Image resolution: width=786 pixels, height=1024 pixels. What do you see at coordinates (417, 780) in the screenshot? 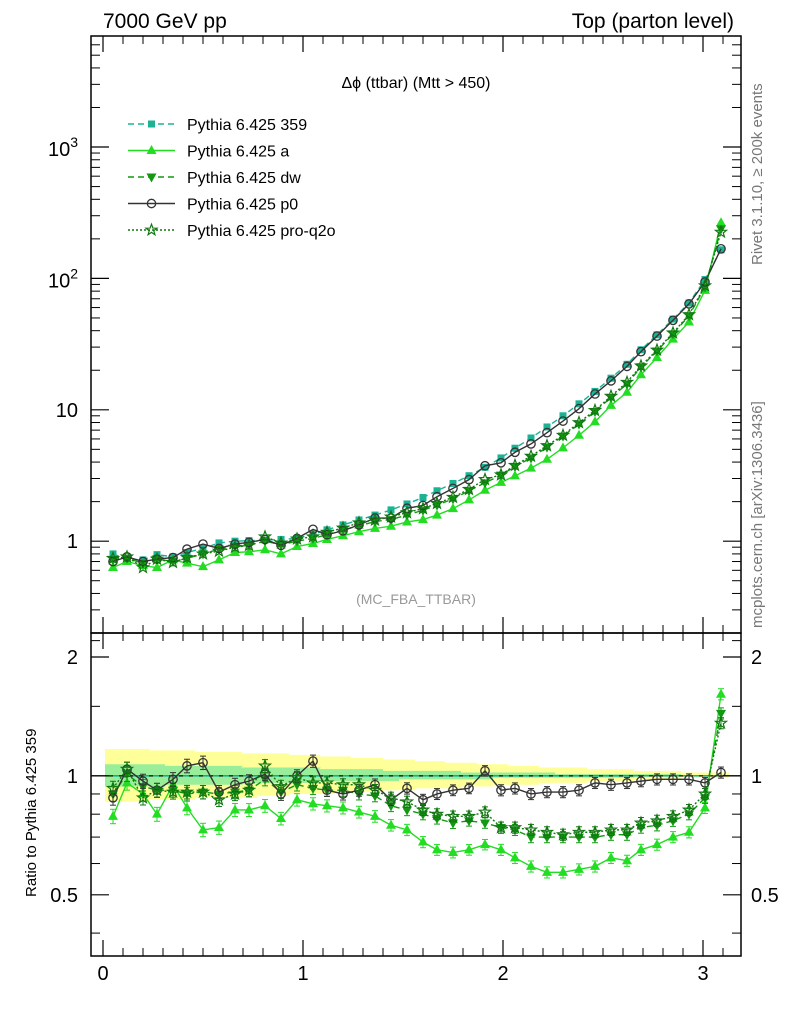
I see `series-3-ratio-line` at bounding box center [417, 780].